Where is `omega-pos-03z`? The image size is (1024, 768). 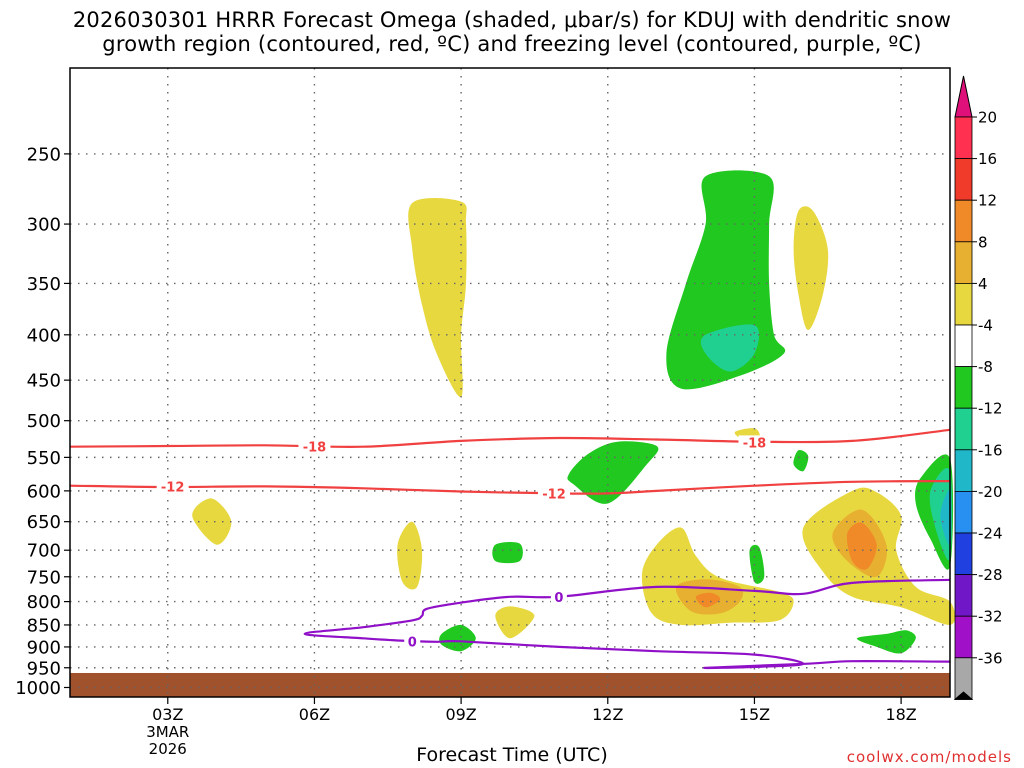 omega-pos-03z is located at coordinates (212, 521).